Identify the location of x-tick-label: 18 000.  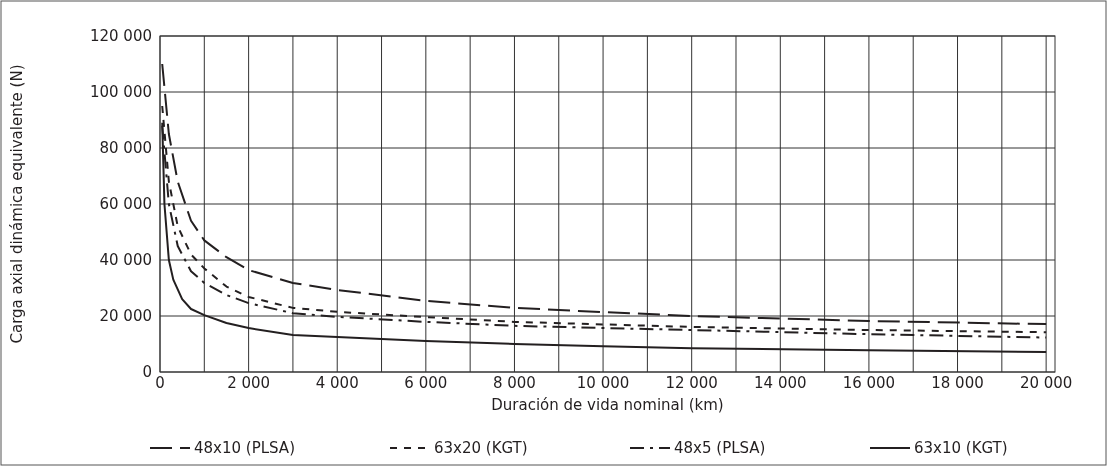
(957, 383).